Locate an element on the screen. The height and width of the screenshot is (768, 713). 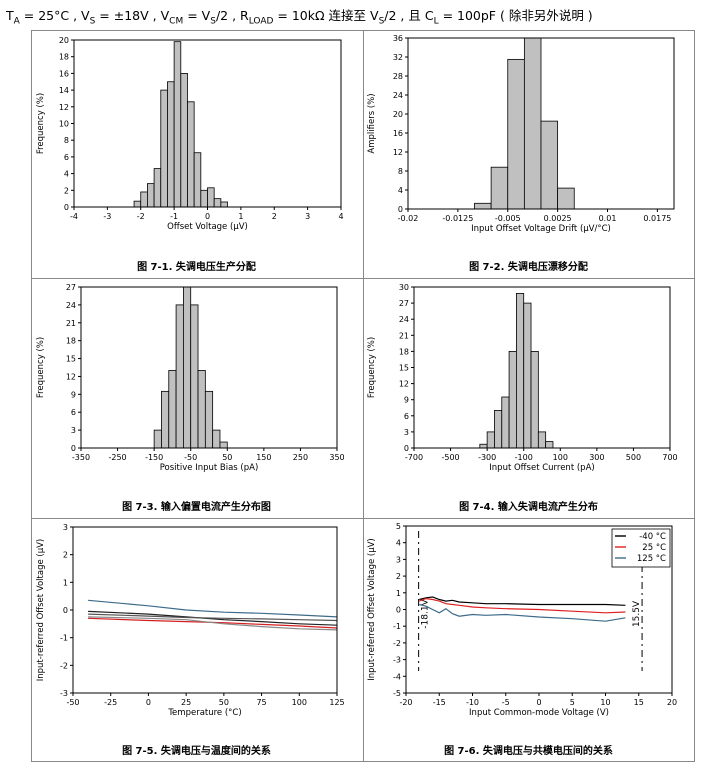
fig3-xtick-label: -50 is located at coordinates (190, 457).